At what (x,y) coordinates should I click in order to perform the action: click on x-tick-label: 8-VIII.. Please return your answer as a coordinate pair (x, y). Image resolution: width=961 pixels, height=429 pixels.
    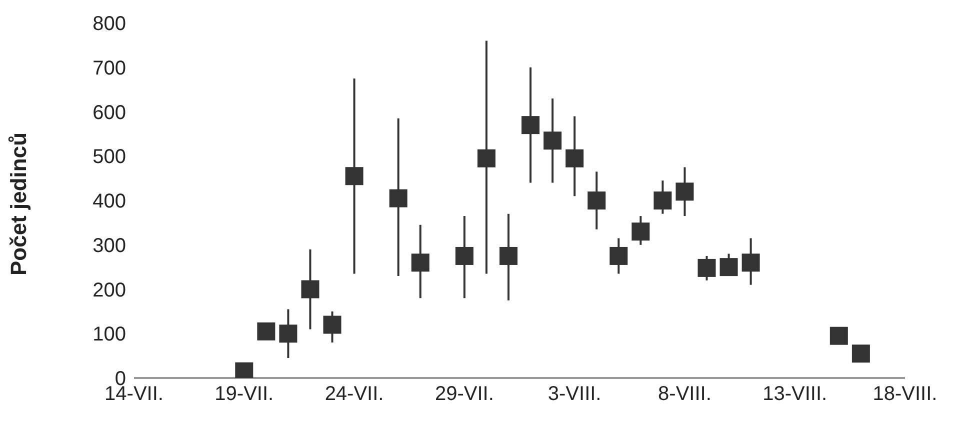
    Looking at the image, I should click on (685, 394).